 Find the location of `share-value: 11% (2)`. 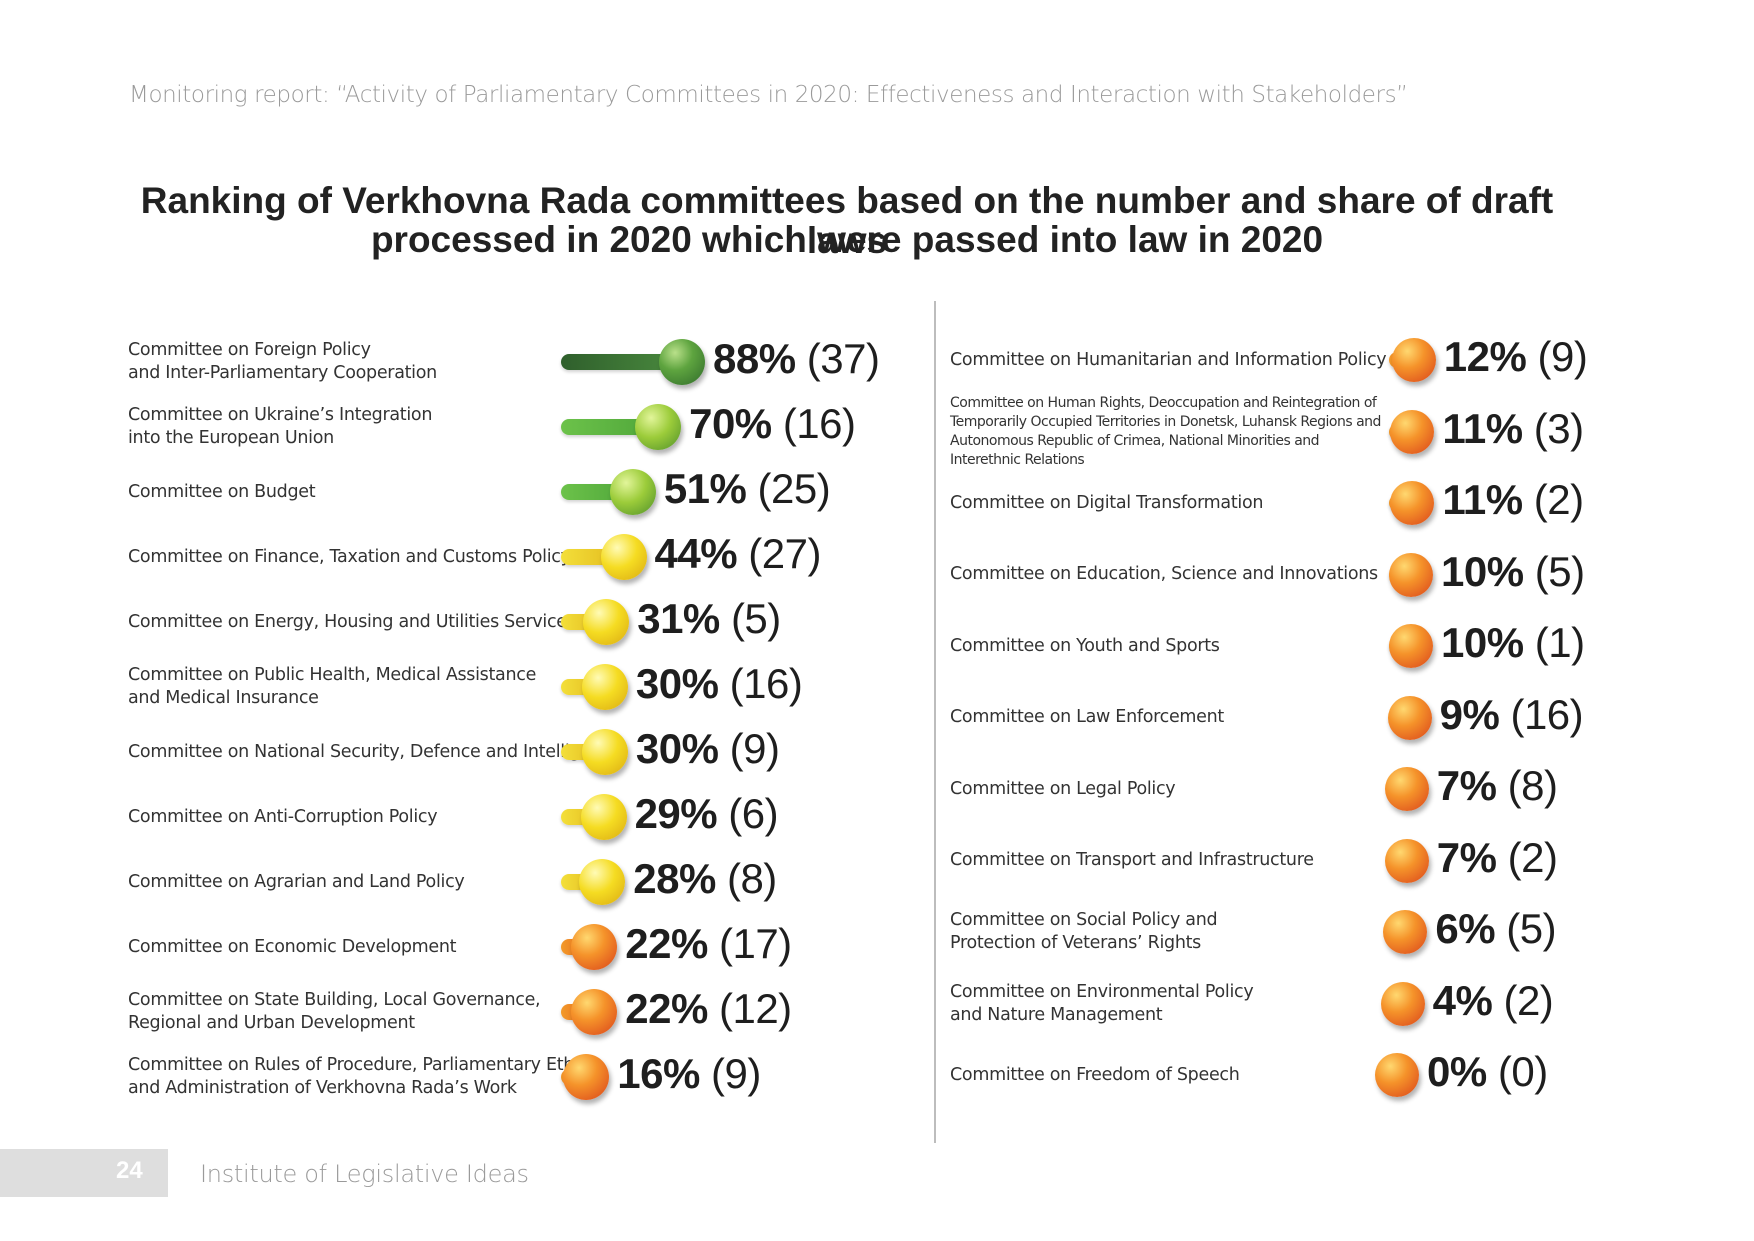

share-value: 11% (2) is located at coordinates (1513, 500).